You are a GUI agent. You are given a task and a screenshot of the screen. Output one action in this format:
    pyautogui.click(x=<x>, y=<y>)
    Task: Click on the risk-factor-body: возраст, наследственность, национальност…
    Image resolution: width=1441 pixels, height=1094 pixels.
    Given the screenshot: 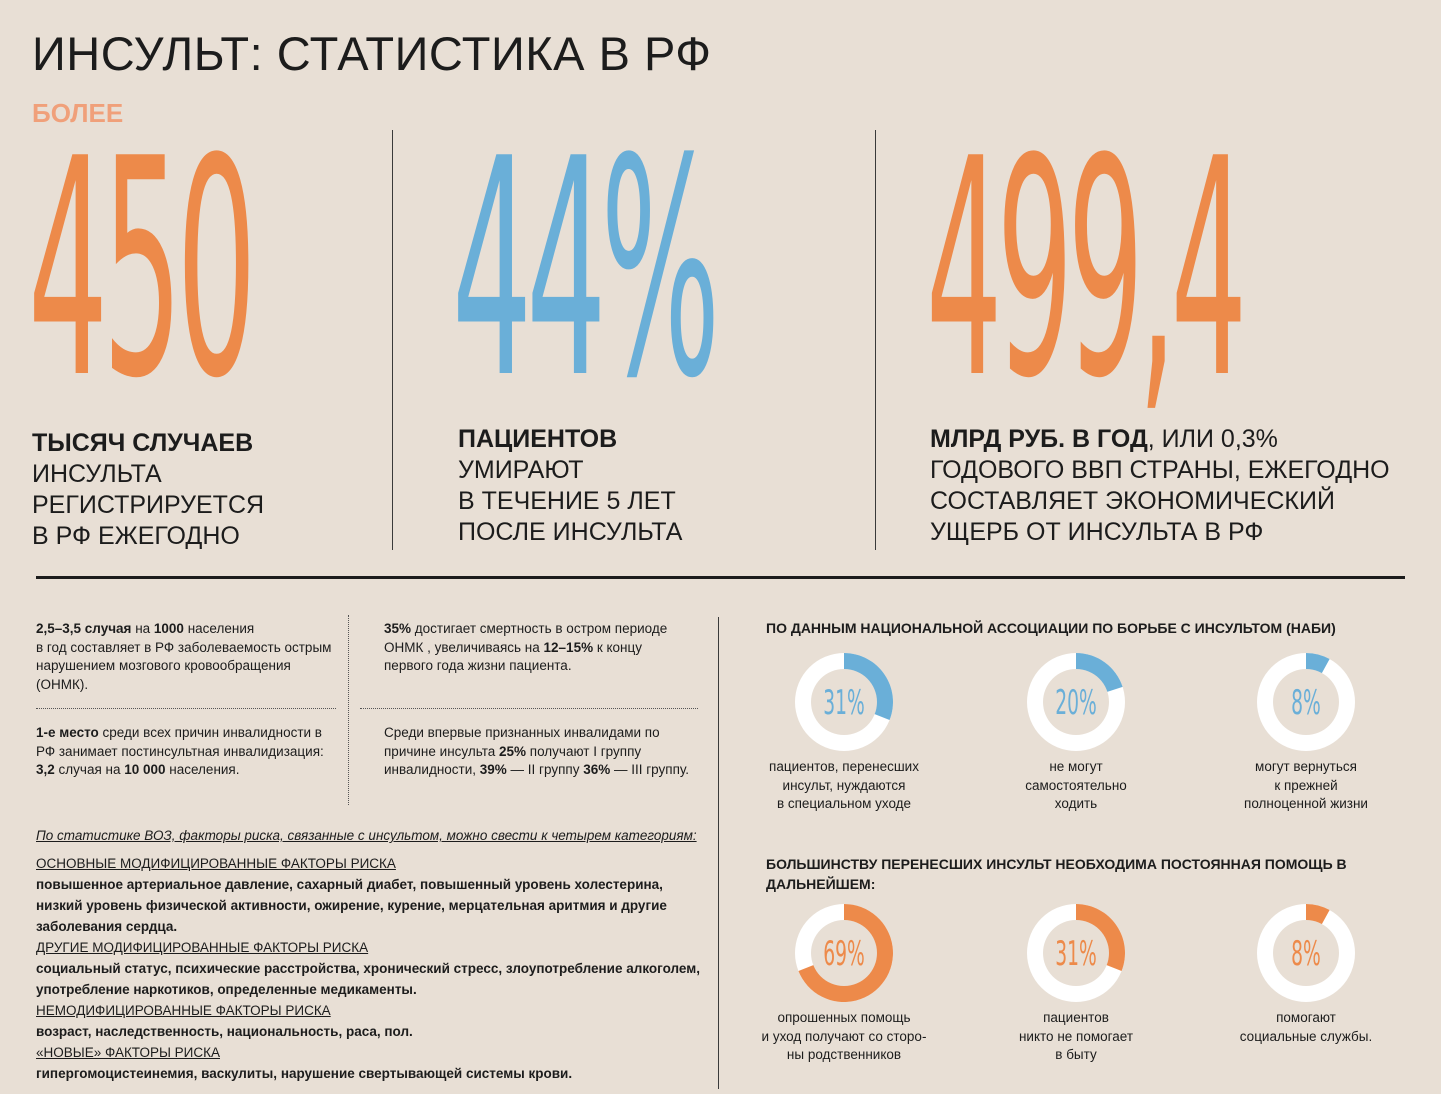 What is the action you would take?
    pyautogui.click(x=224, y=1031)
    